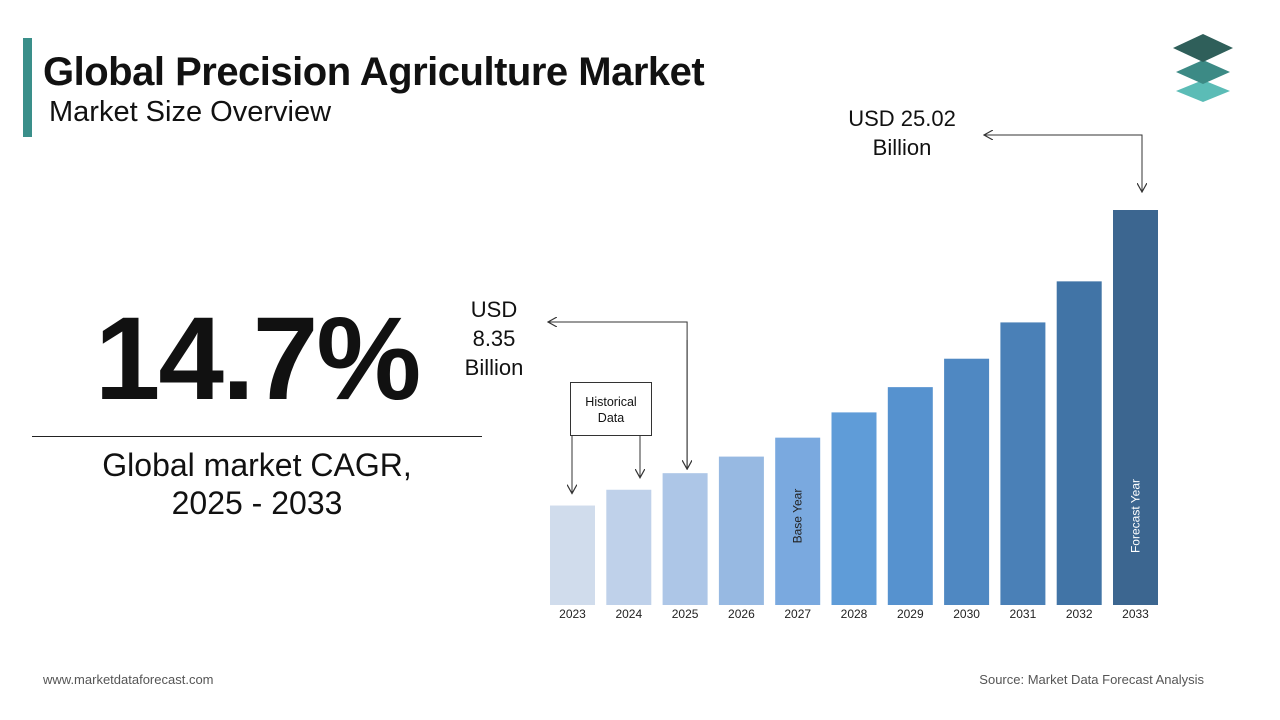  I want to click on stacked-layers-logo-icon, so click(1203, 68).